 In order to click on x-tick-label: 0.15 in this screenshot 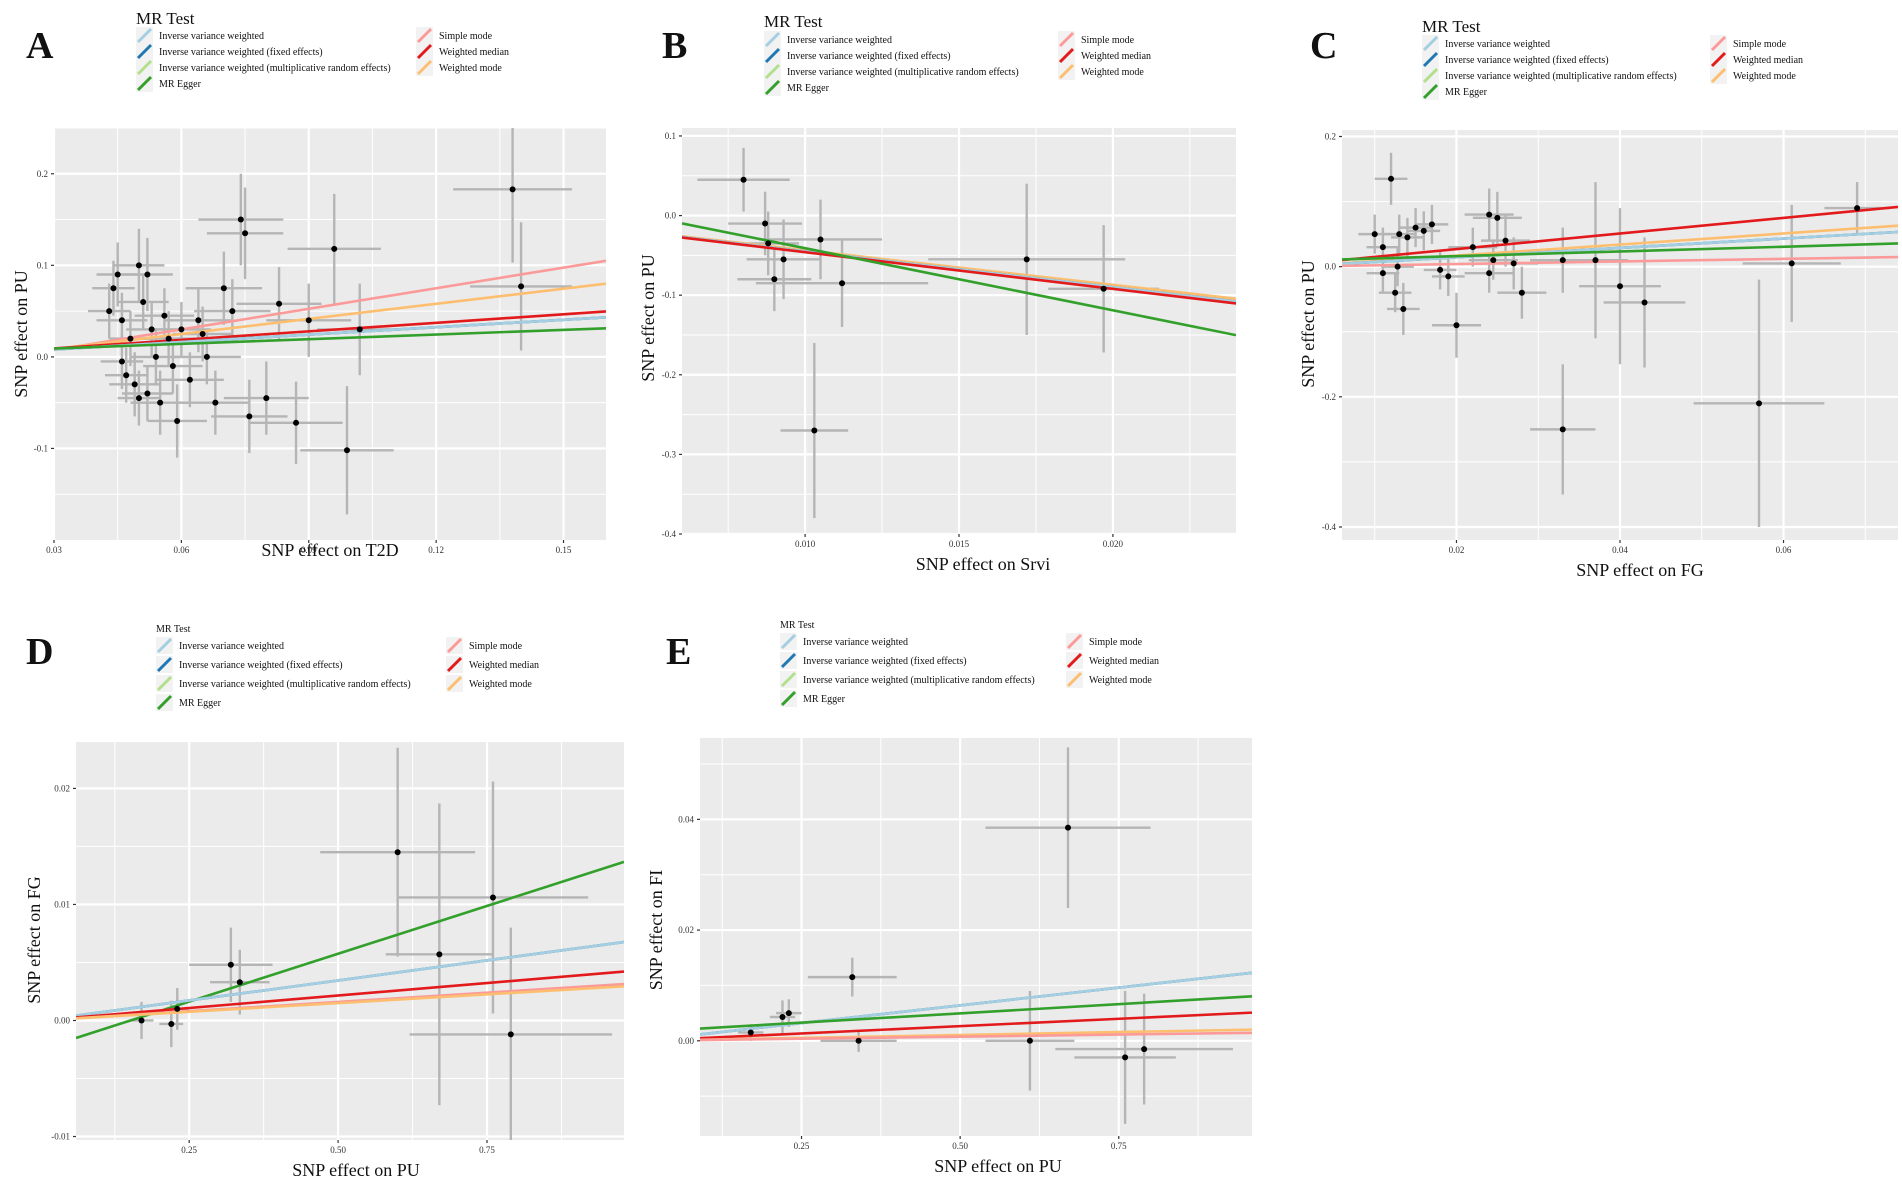, I will do `click(564, 550)`.